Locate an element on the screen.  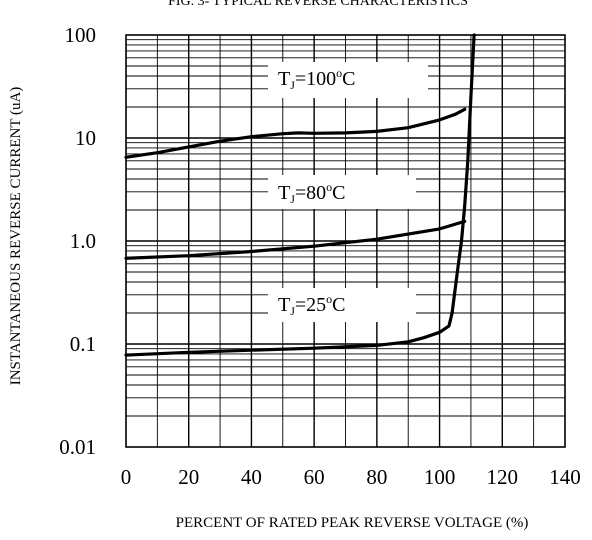
series-label: TJ=100oC is located at coordinates (317, 79).